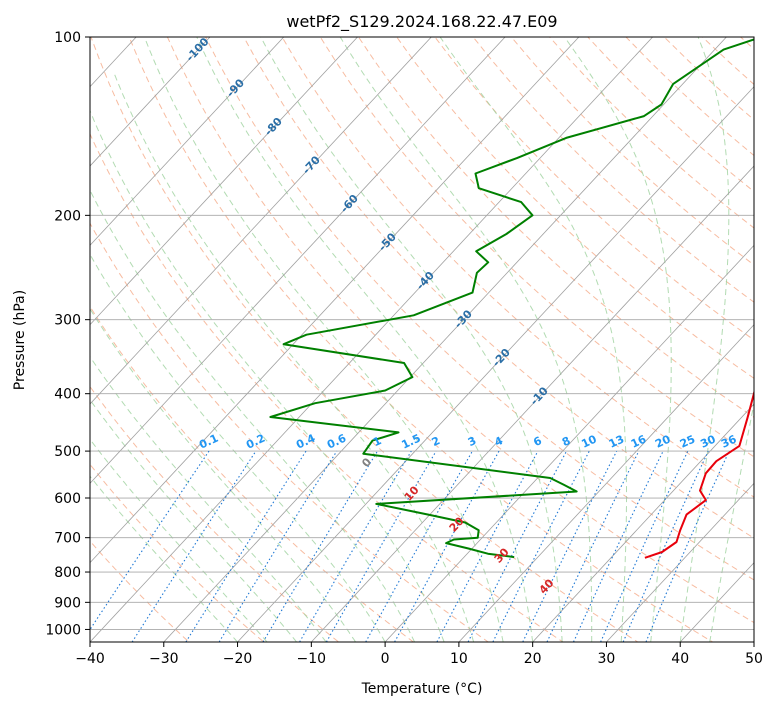  Describe the element at coordinates (67, 573) in the screenshot. I see `y-tick-label: 800` at that location.